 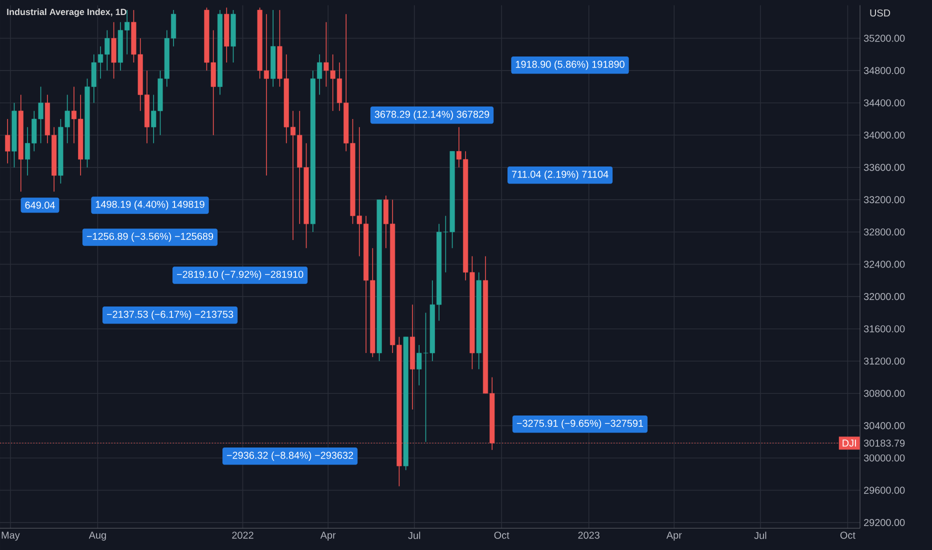 What do you see at coordinates (884, 167) in the screenshot?
I see `y-tick-label: 33600.00` at bounding box center [884, 167].